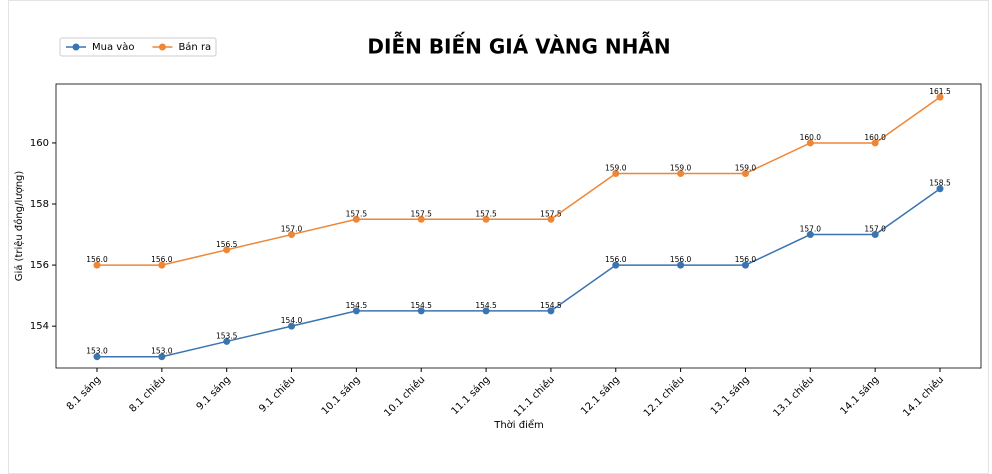 The image size is (992, 474). I want to click on data-label: 158.5, so click(940, 183).